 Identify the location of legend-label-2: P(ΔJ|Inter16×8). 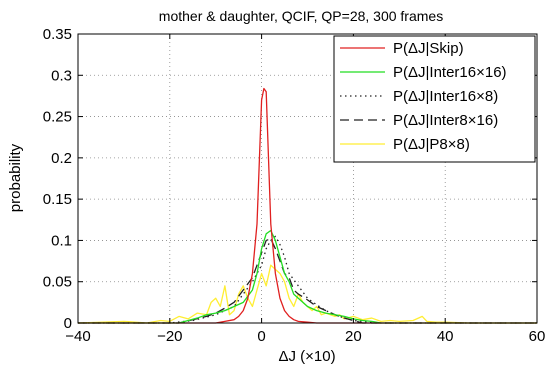
(445, 96).